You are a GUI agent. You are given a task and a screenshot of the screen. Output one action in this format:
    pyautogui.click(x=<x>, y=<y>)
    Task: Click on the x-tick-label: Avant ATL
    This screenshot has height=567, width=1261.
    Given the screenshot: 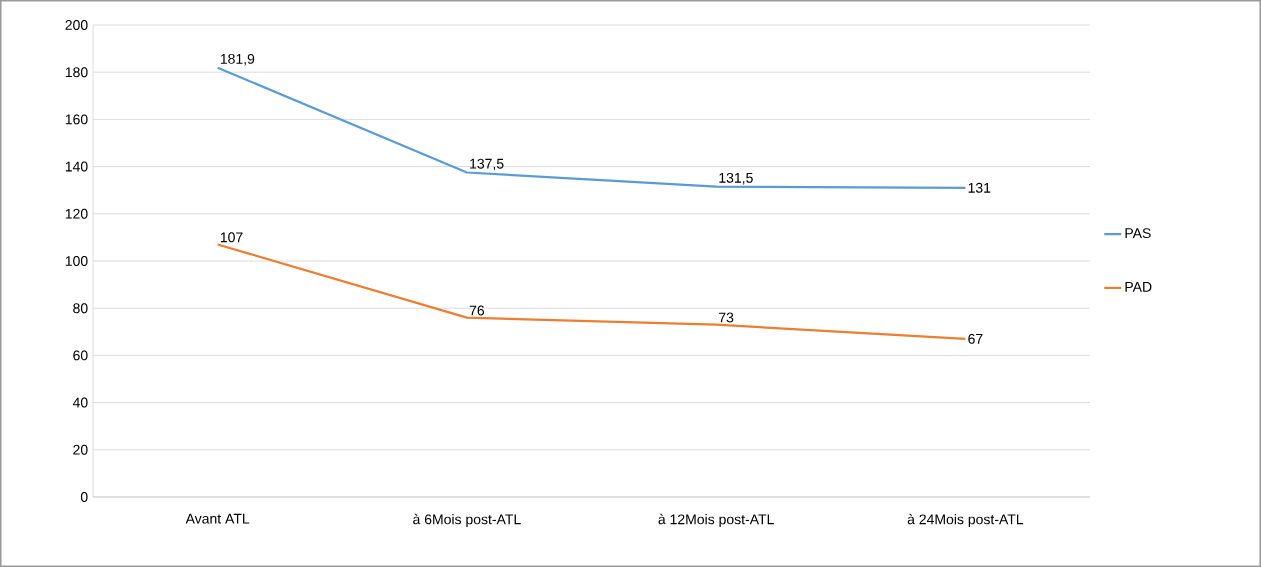 What is the action you would take?
    pyautogui.click(x=217, y=518)
    